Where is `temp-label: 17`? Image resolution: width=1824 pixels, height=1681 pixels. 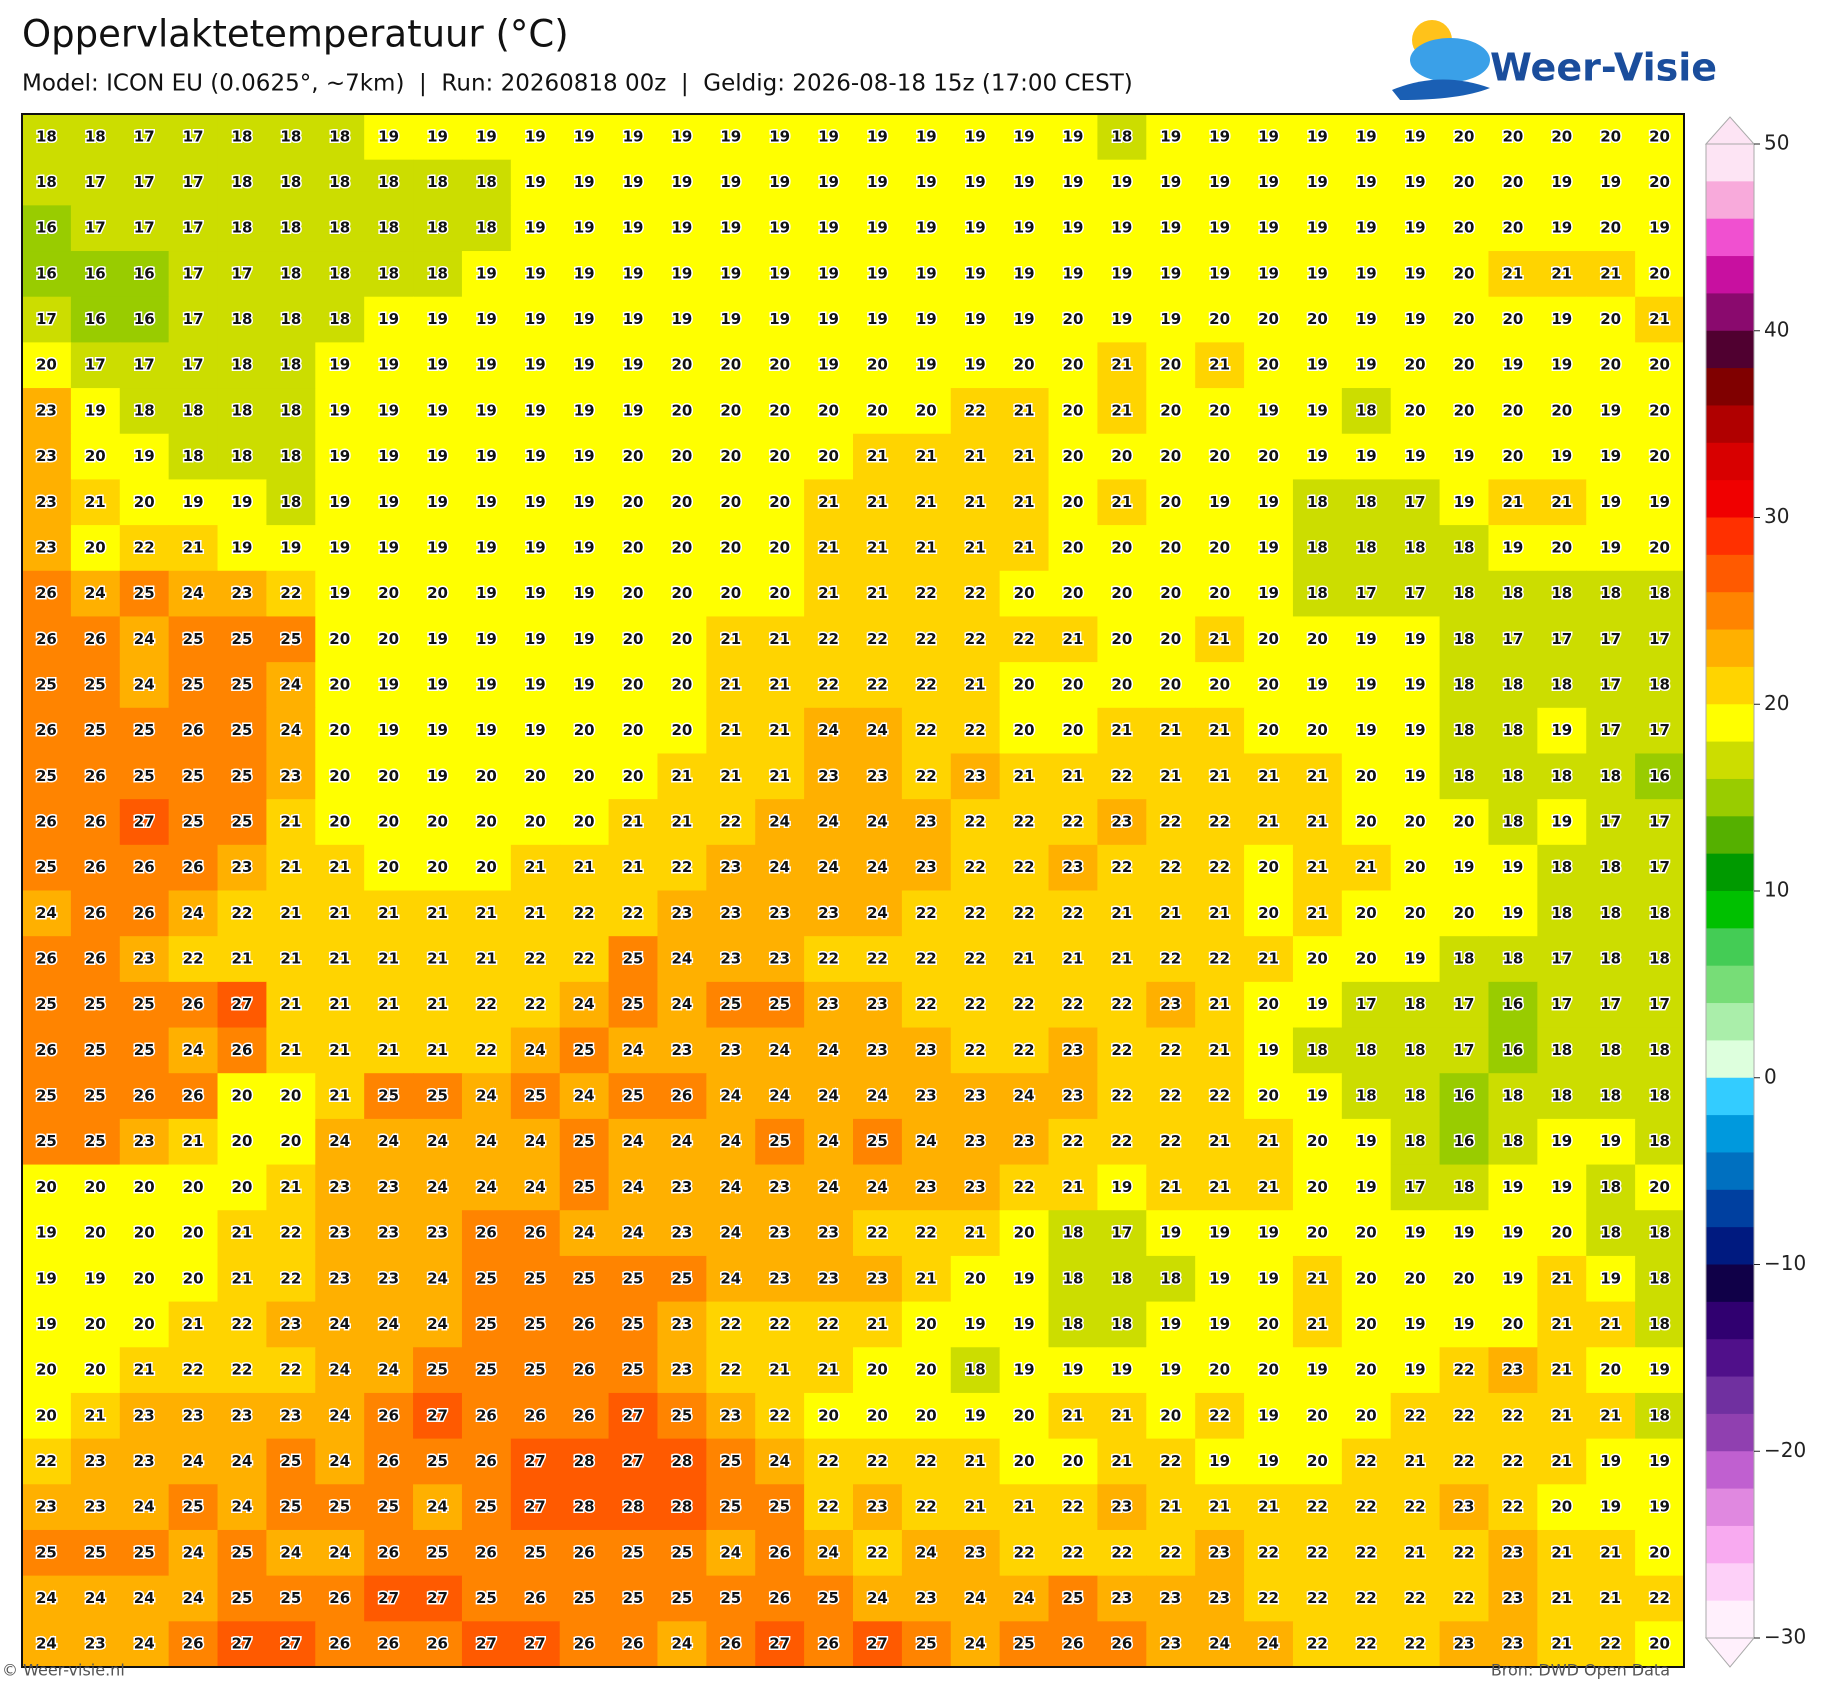 temp-label: 17 is located at coordinates (1512, 639).